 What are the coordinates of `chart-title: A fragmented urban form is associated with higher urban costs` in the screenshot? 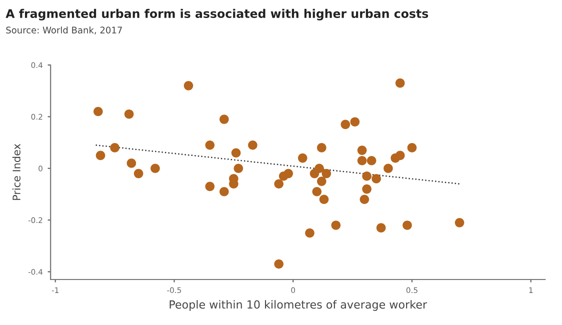 It's located at (217, 14).